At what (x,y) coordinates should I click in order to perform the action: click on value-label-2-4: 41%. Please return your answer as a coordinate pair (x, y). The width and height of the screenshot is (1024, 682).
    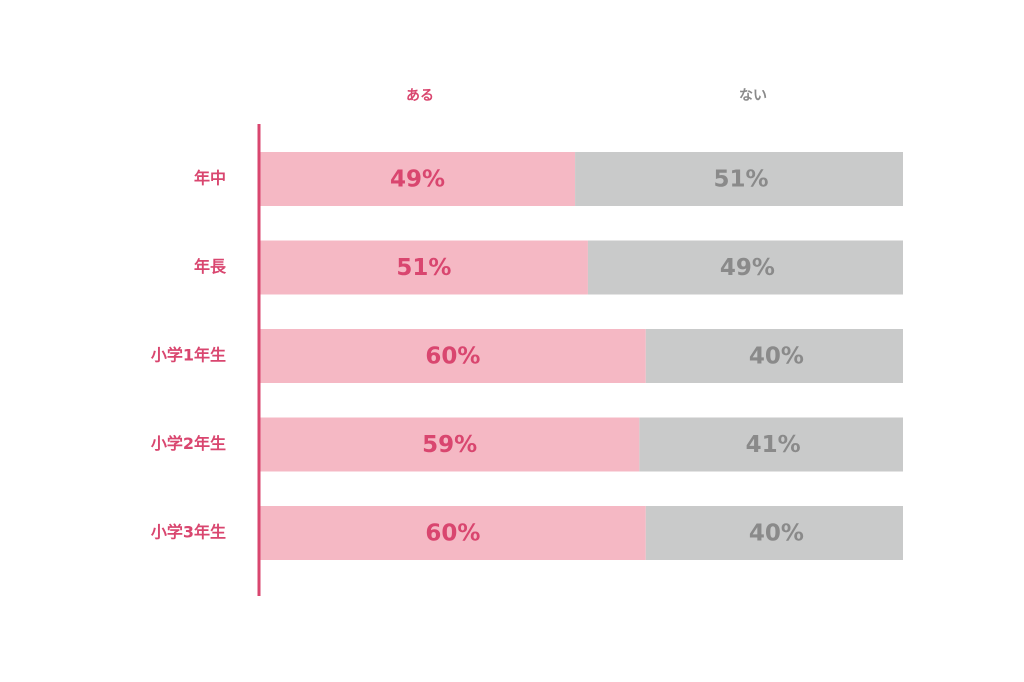
    Looking at the image, I should click on (773, 445).